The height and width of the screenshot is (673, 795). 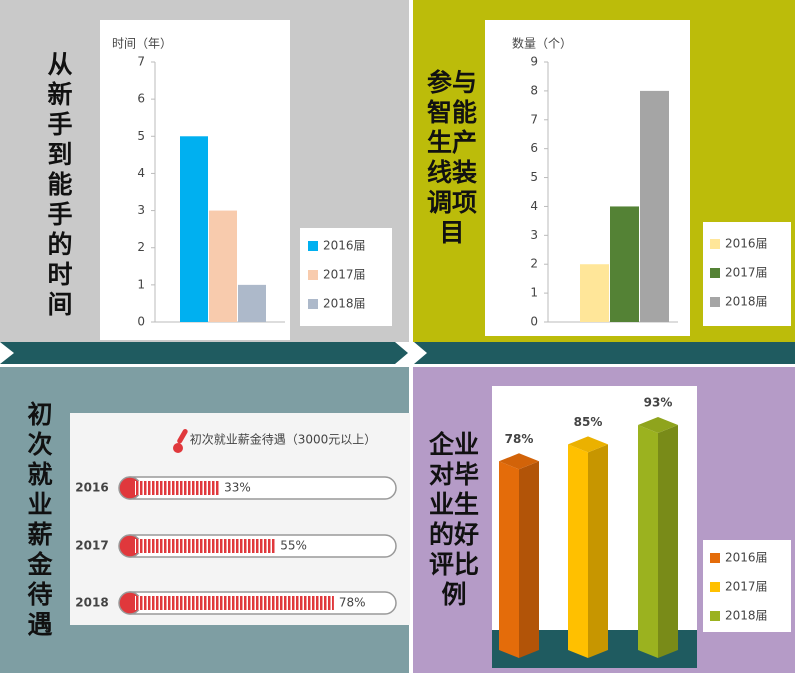 I want to click on axis-title: 时间（年）, so click(x=142, y=44).